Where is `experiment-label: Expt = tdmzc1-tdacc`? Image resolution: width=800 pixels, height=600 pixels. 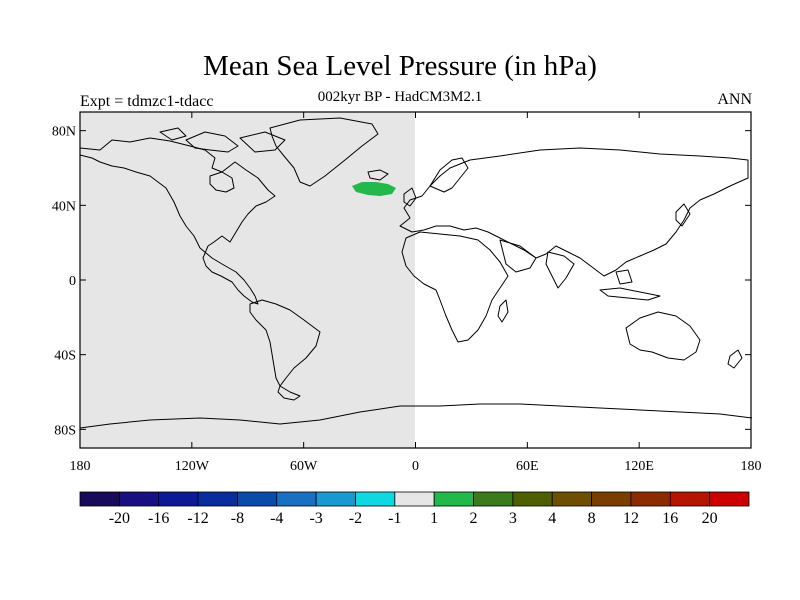 experiment-label: Expt = tdmzc1-tdacc is located at coordinates (147, 101).